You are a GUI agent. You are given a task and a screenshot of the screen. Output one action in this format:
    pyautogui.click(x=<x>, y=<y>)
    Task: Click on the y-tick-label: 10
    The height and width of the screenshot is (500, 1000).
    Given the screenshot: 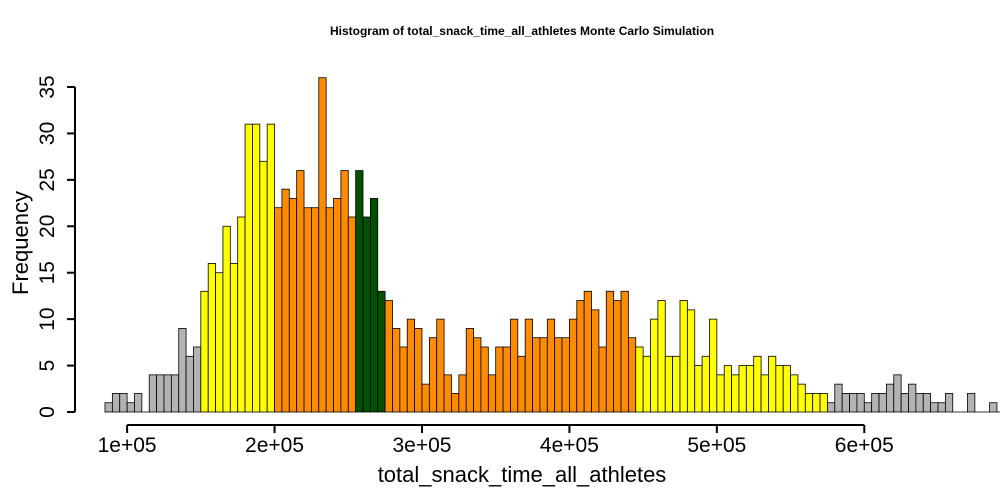 What is the action you would take?
    pyautogui.click(x=47, y=318)
    